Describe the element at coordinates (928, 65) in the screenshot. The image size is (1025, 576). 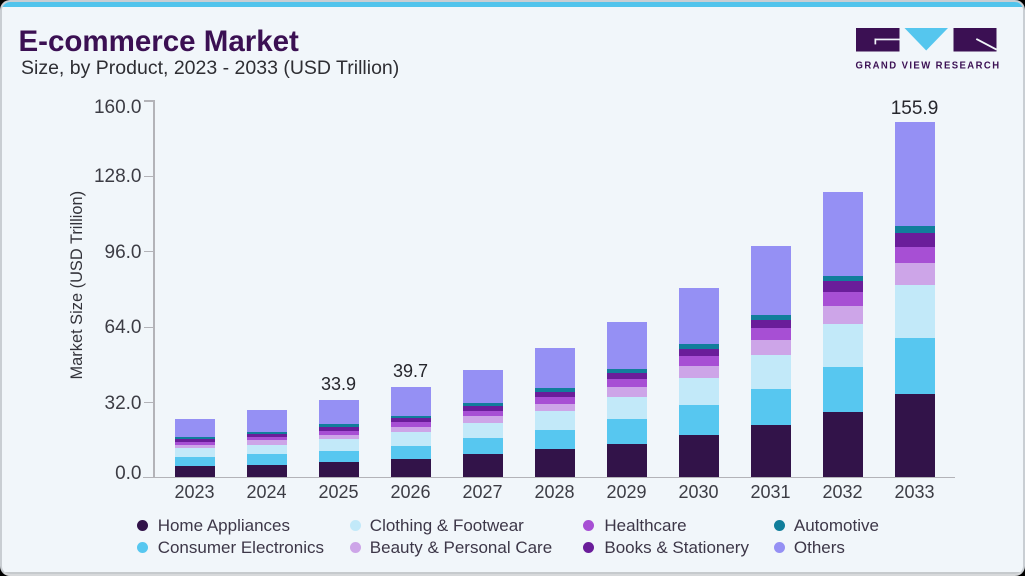
I see `svg-text: GRAND VIEW RESEARCH` at that location.